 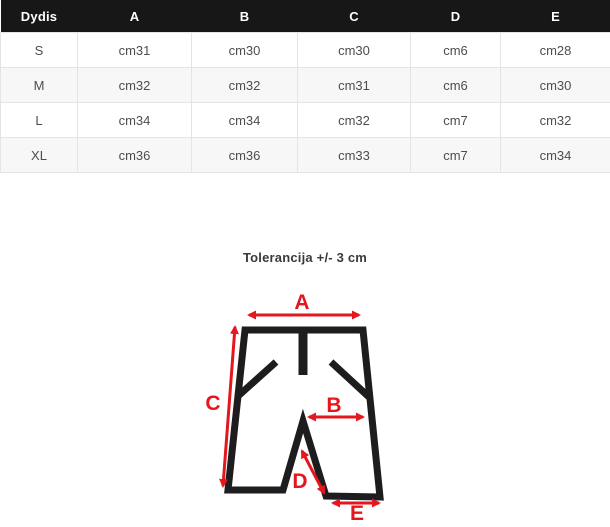 I want to click on table-row-xl: XL cm36 cm36 cm33 cm7 cm34, so click(x=305, y=155).